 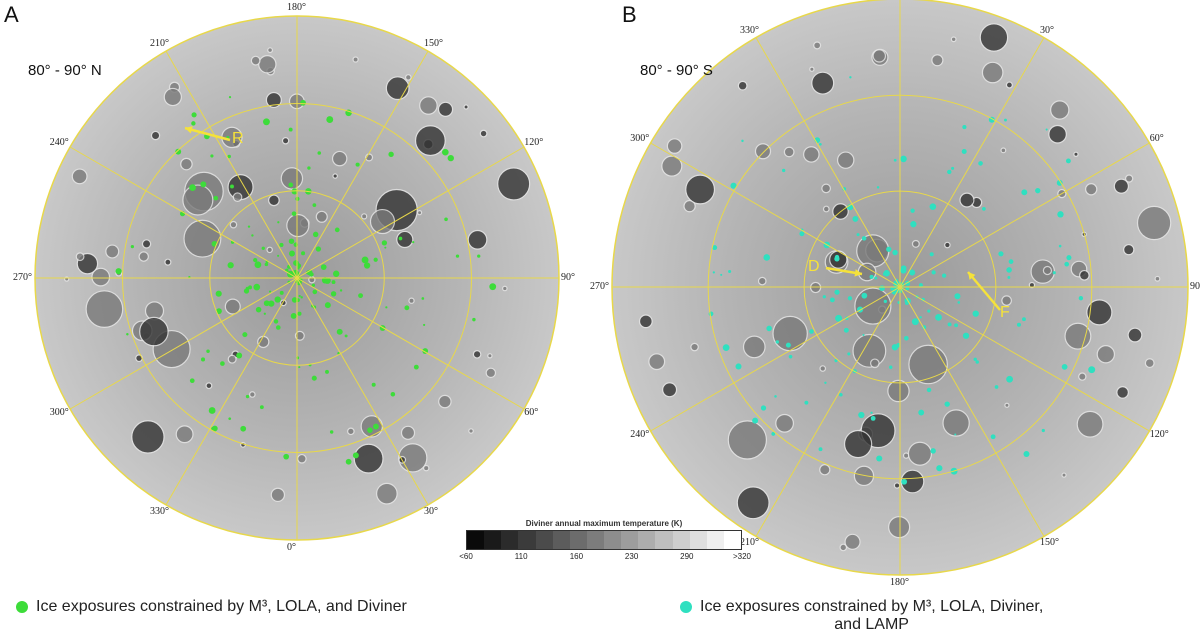 I want to click on green-dot-icon, so click(x=22, y=607).